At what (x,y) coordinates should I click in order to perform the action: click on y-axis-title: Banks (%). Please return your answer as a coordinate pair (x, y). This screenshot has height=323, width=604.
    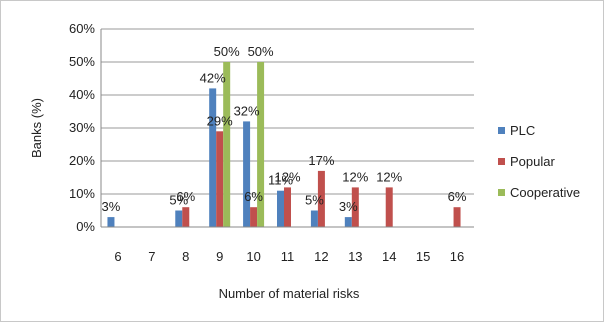
    Looking at the image, I should click on (36, 128).